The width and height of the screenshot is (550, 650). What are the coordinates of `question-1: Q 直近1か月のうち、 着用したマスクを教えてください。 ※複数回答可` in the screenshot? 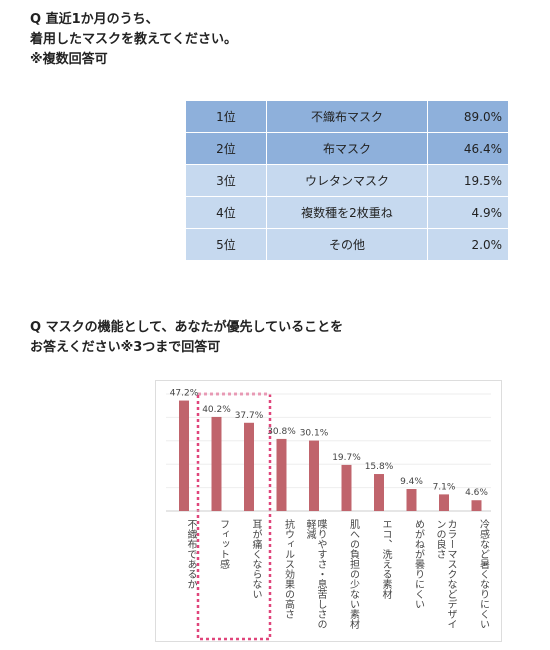 It's located at (133, 40).